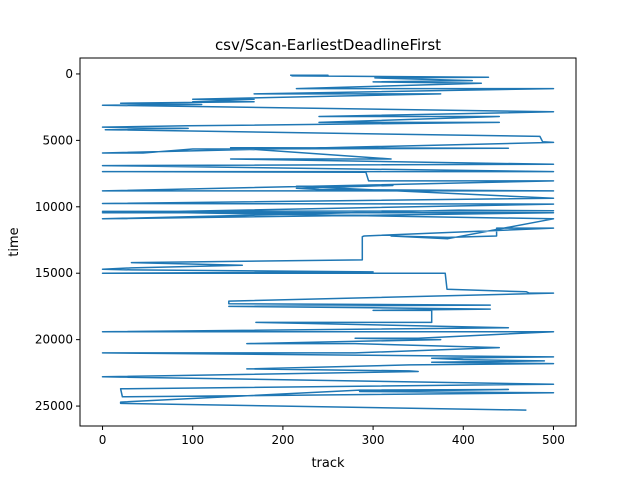  What do you see at coordinates (69, 74) in the screenshot?
I see `y-tick-label: 0` at bounding box center [69, 74].